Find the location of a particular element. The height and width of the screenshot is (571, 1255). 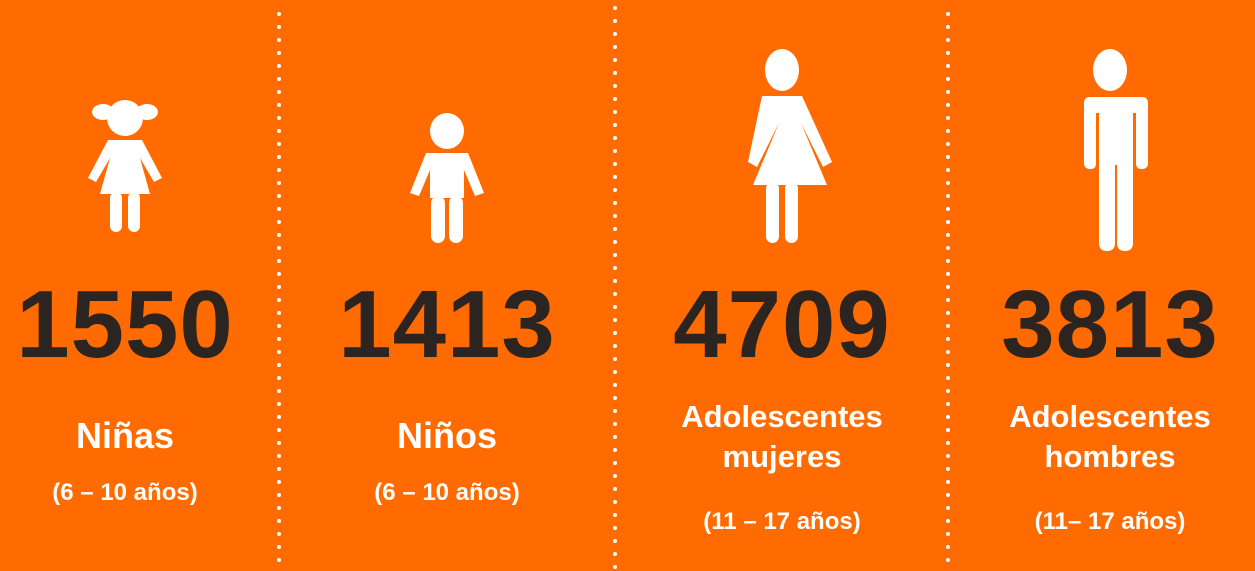

count: 4709 is located at coordinates (782, 324).